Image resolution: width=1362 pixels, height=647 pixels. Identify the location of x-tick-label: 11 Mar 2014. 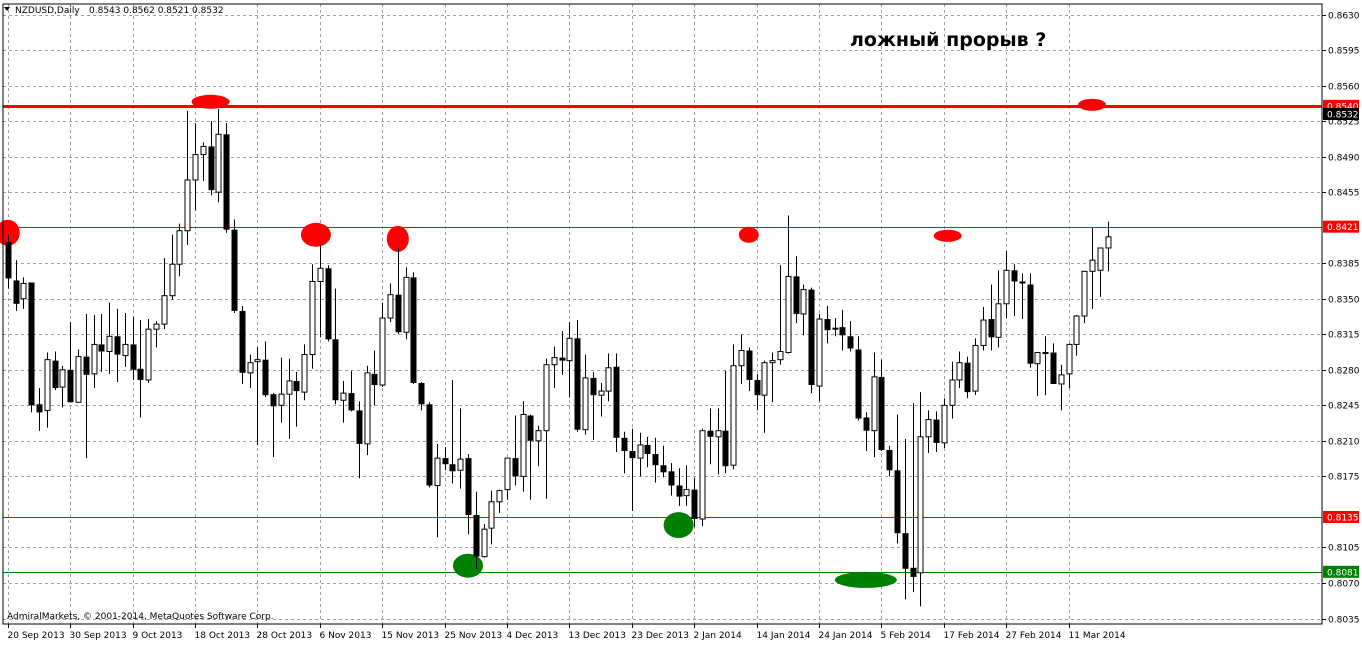
(1097, 636).